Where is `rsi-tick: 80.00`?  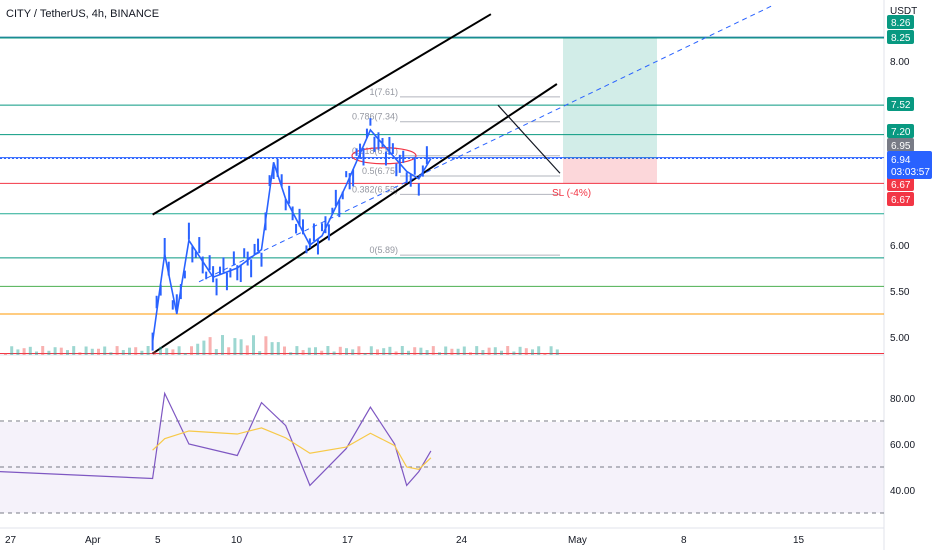
rsi-tick: 80.00 is located at coordinates (902, 399).